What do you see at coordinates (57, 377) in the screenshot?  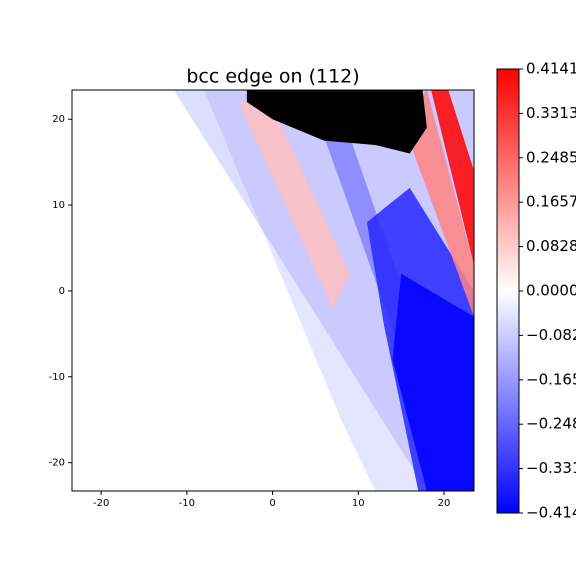 I see `y-tick-label: -10` at bounding box center [57, 377].